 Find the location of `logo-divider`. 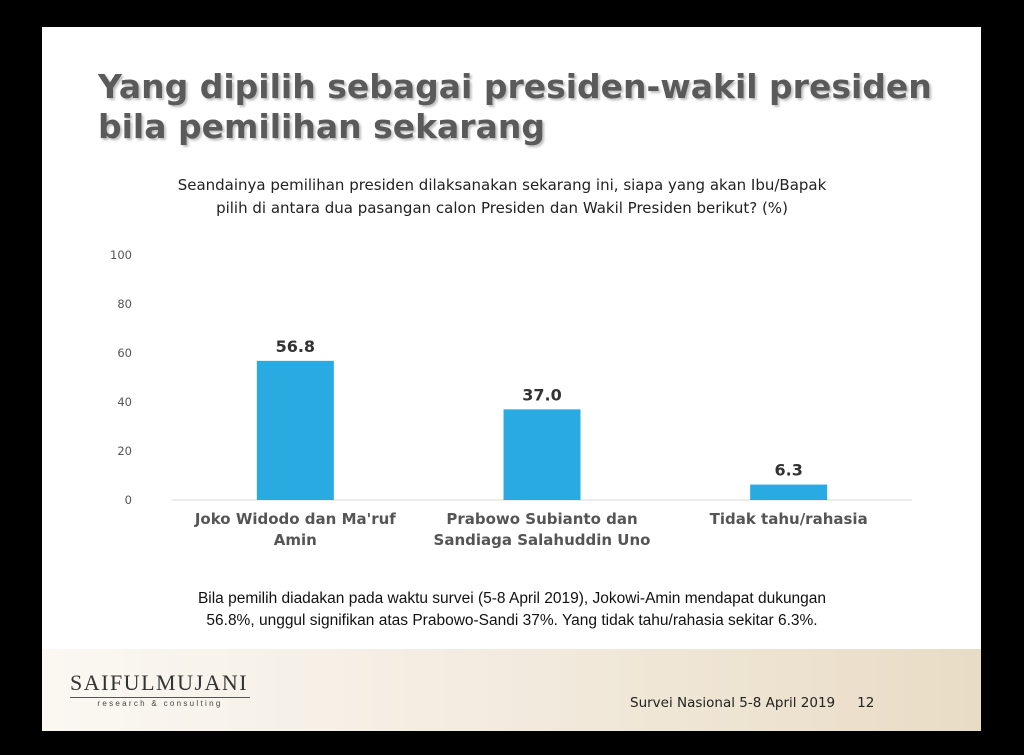

logo-divider is located at coordinates (160, 697).